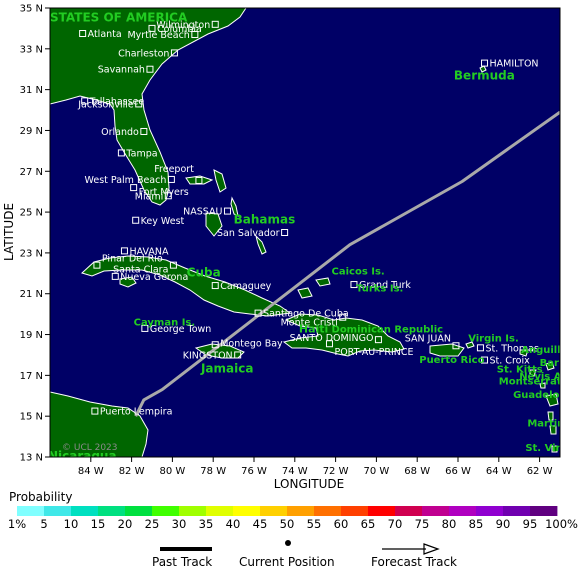  Describe the element at coordinates (31, 458) in the screenshot. I see `lat-tick-label: 13 N` at that location.